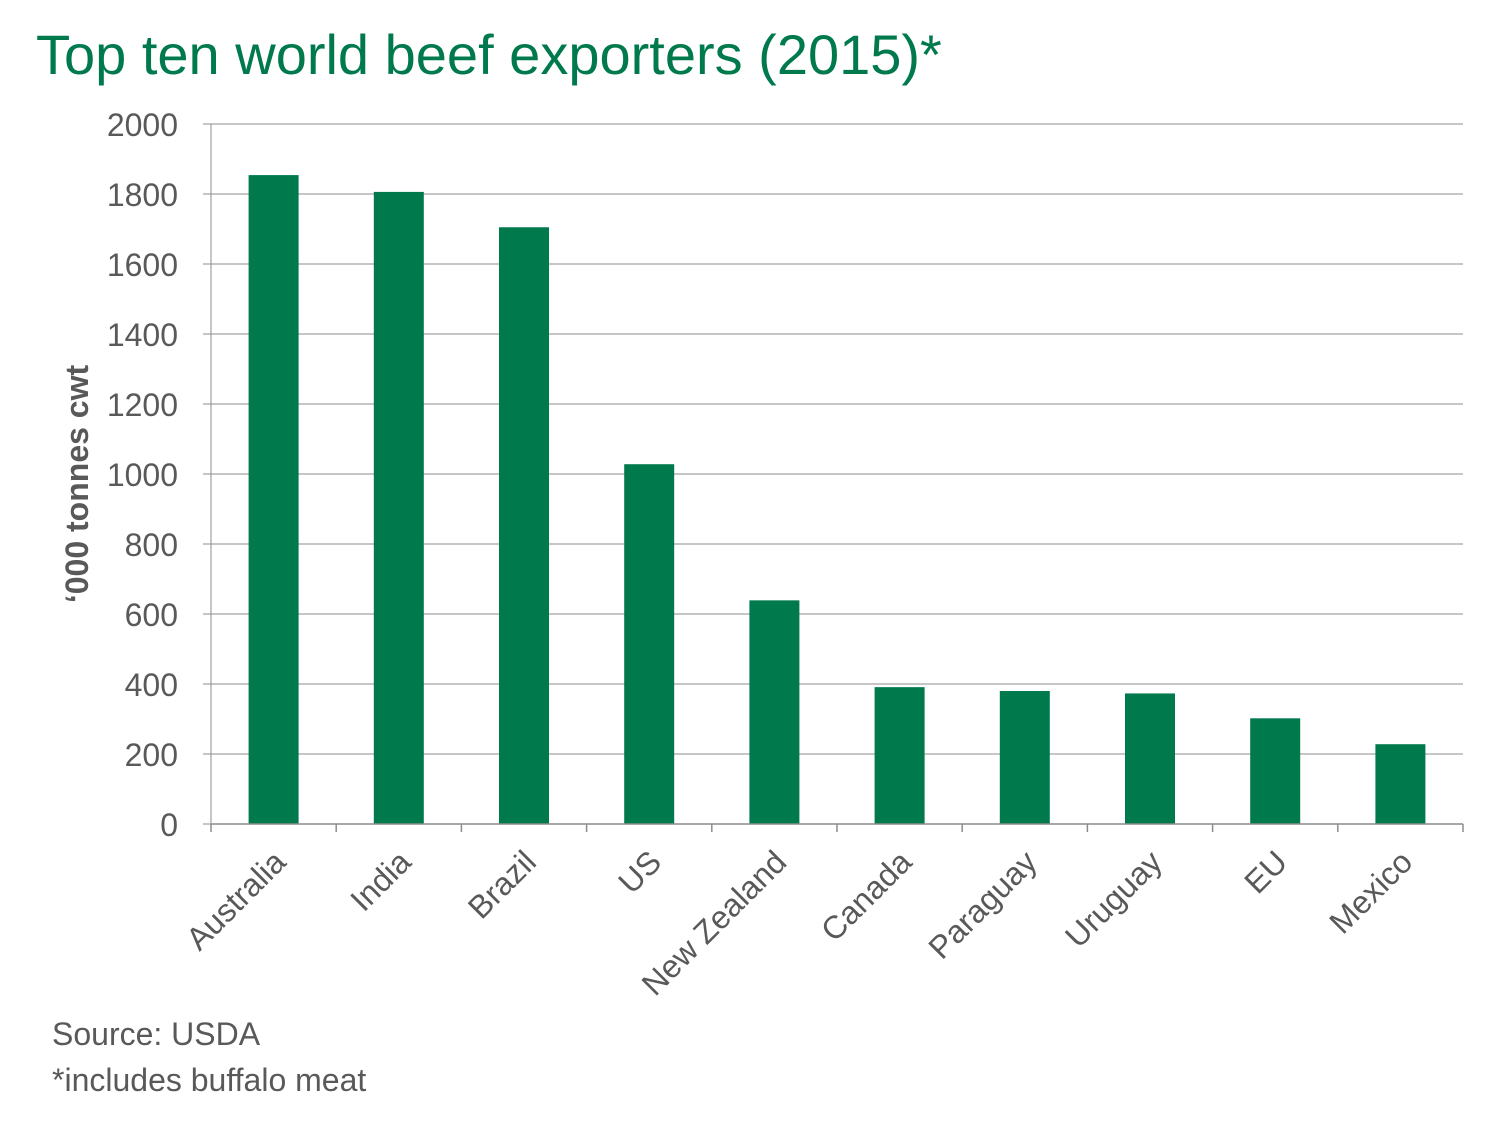 This screenshot has width=1486, height=1128. What do you see at coordinates (380, 880) in the screenshot?
I see `x-tick-label: India` at bounding box center [380, 880].